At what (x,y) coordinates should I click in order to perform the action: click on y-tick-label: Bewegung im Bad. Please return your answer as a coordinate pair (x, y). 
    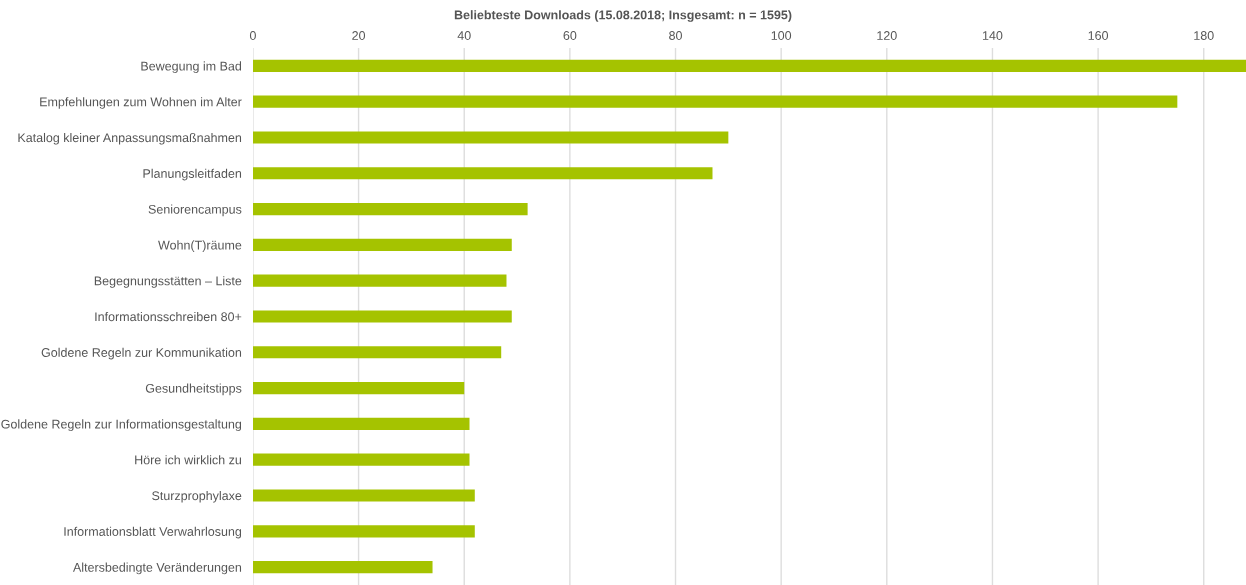
    Looking at the image, I should click on (191, 67).